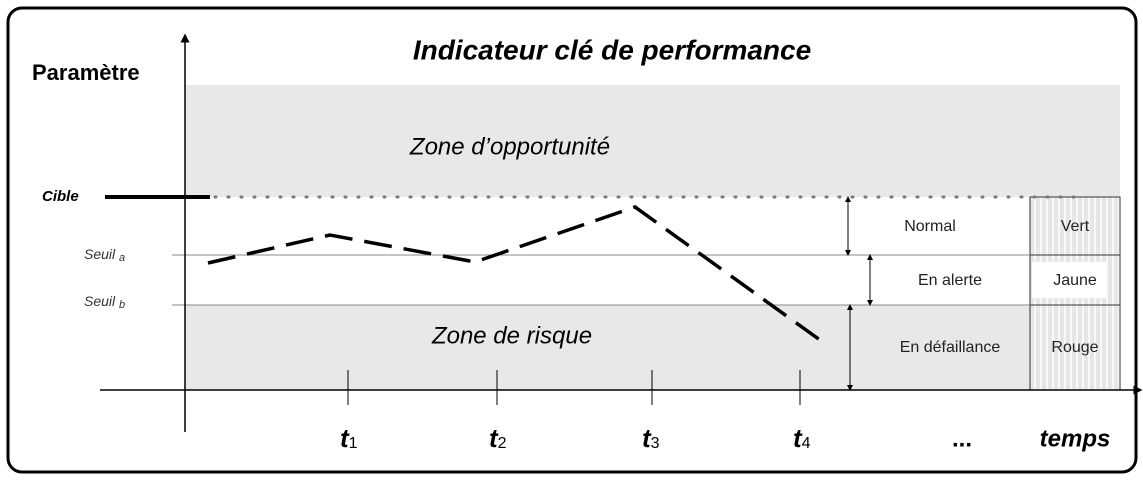  Describe the element at coordinates (349, 438) in the screenshot. I see `time-tick-label: t1` at that location.